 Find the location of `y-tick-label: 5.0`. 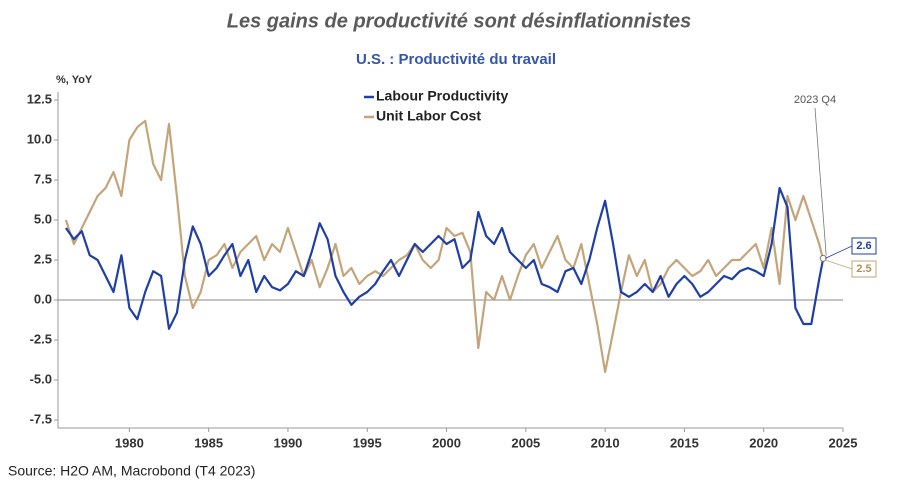

y-tick-label: 5.0 is located at coordinates (43, 218).